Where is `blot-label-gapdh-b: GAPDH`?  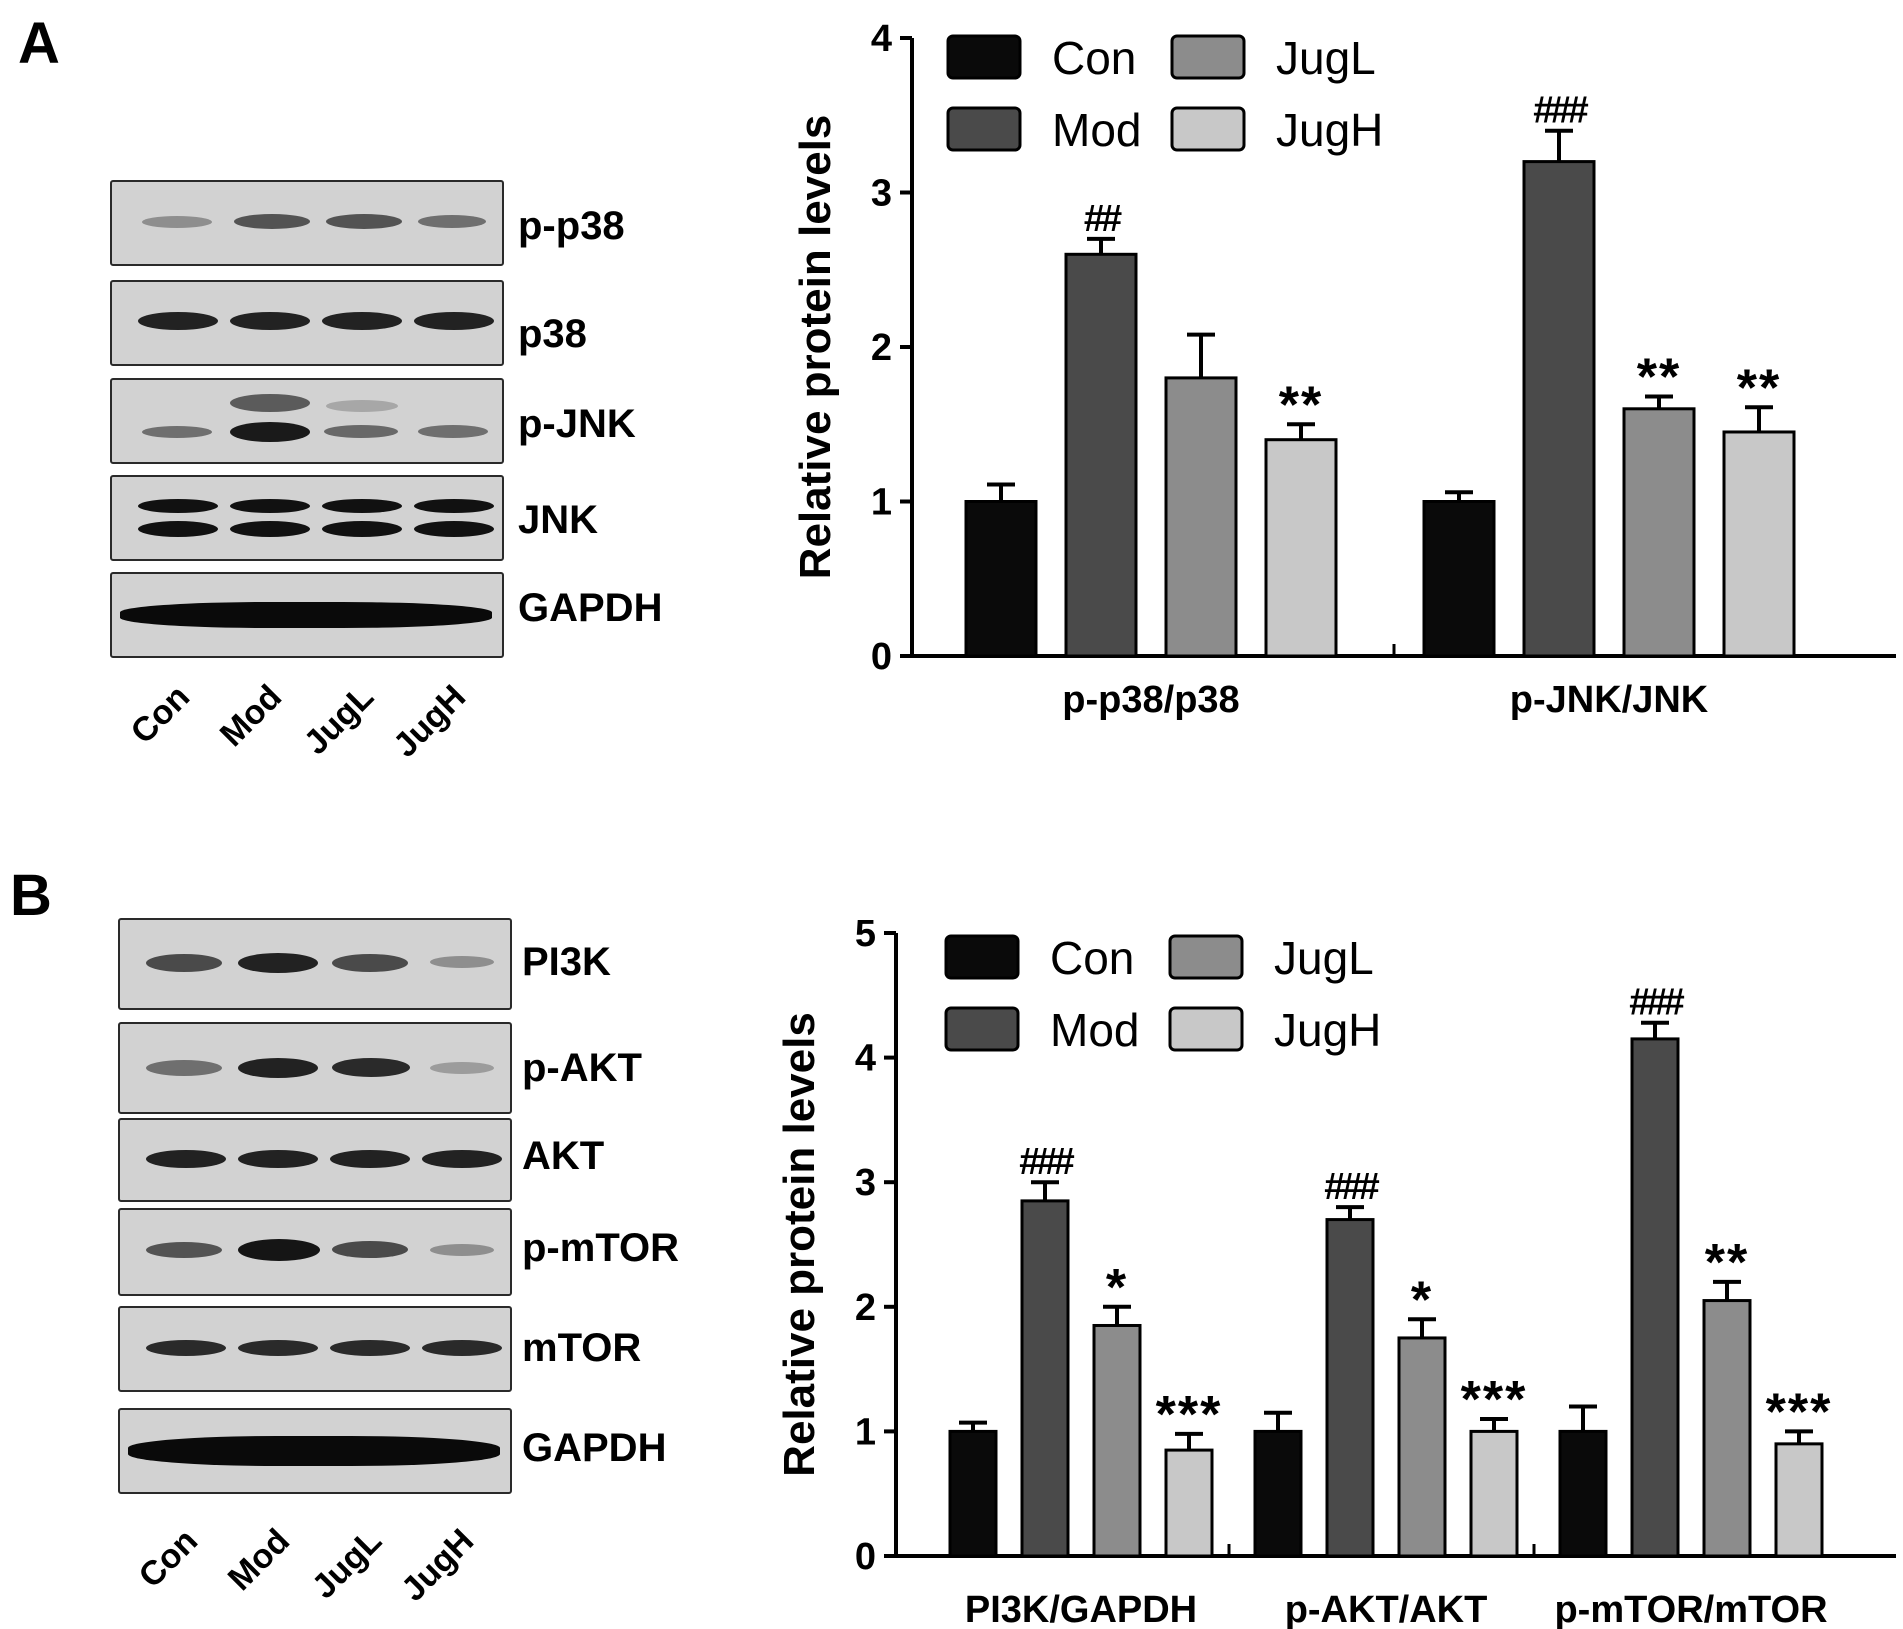 blot-label-gapdh-b: GAPDH is located at coordinates (594, 1448).